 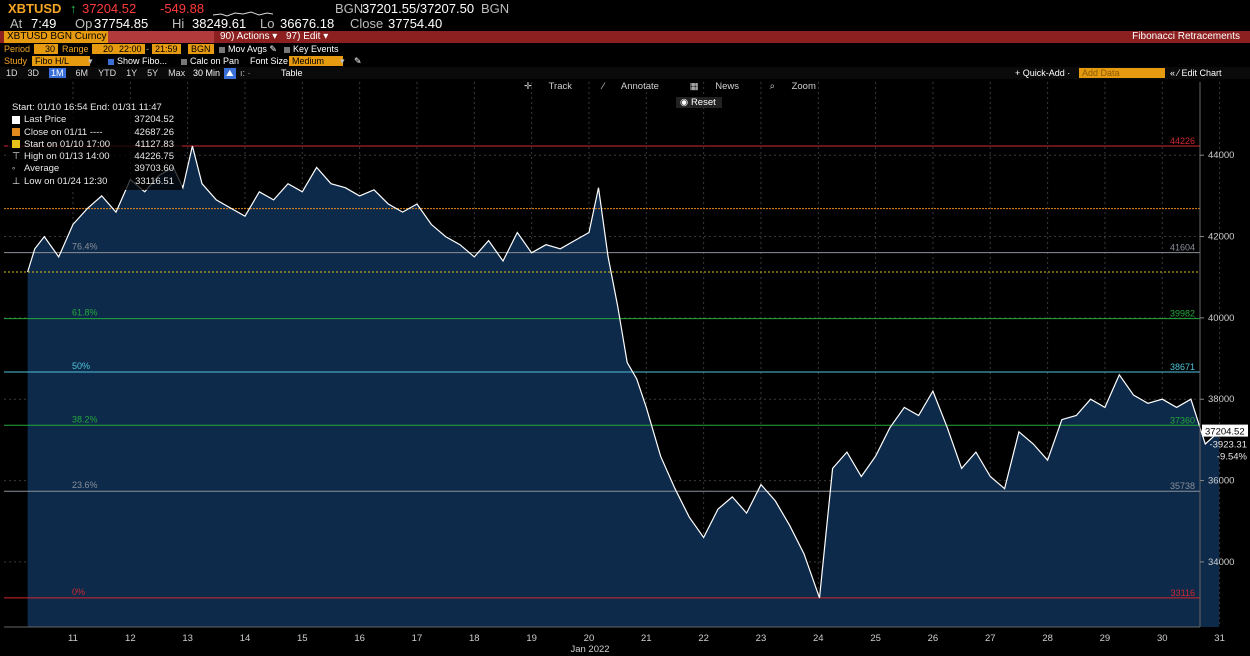 What do you see at coordinates (800, 86) in the screenshot?
I see `zoom-button: ⌕ Zoom` at bounding box center [800, 86].